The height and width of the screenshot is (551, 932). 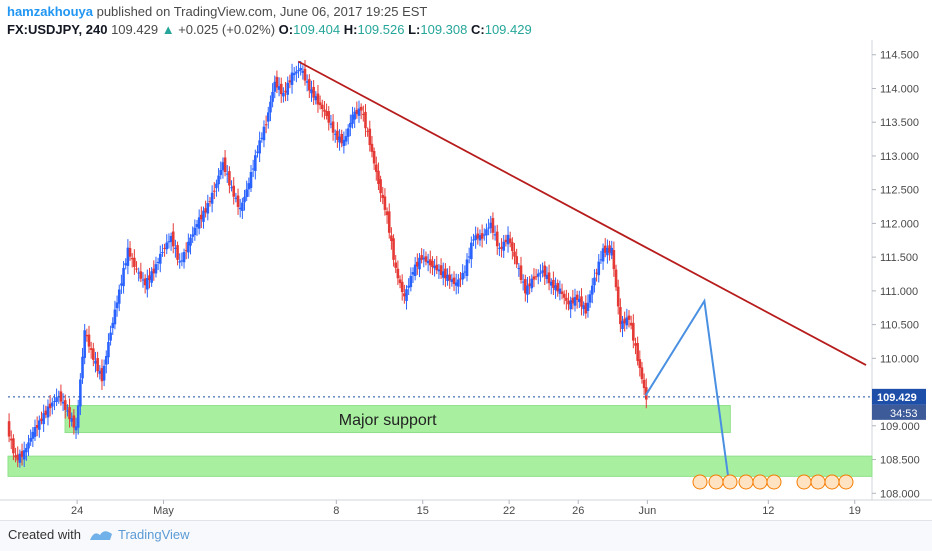 What do you see at coordinates (135, 29) in the screenshot?
I see `last-price: 109.429` at bounding box center [135, 29].